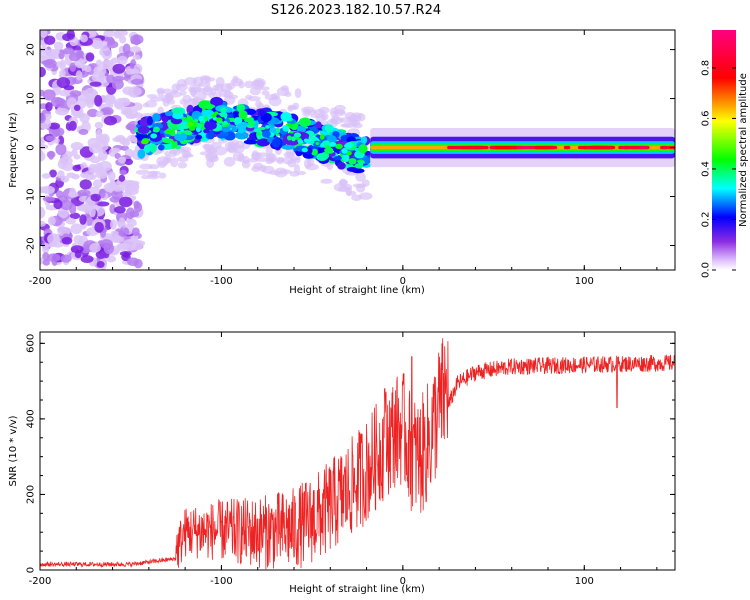 The width and height of the screenshot is (750, 600). Describe the element at coordinates (31, 494) in the screenshot. I see `snr-ytick-label: 200` at that location.